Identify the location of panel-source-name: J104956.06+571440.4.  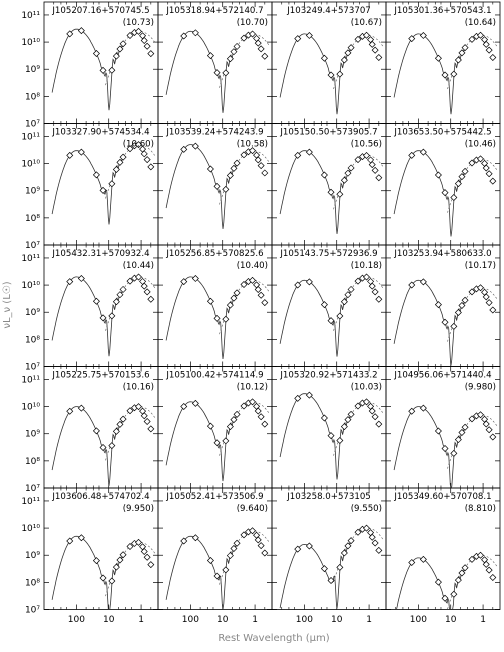
(442, 376).